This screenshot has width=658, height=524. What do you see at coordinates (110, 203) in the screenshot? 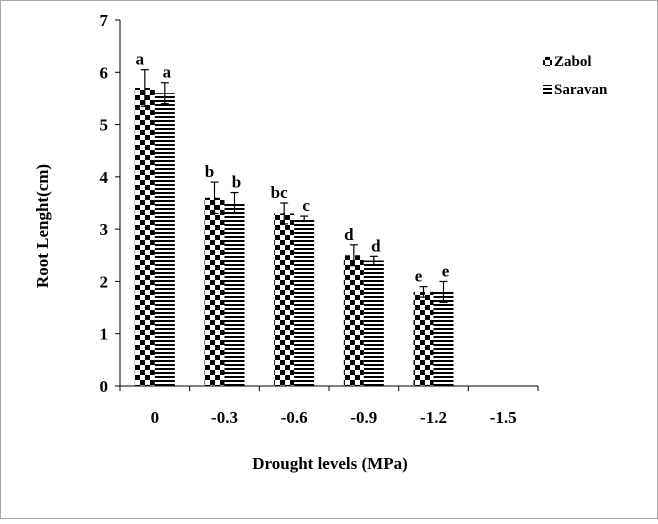
I see `y-ticks: 0 1 2 3 4 5 6 7` at bounding box center [110, 203].